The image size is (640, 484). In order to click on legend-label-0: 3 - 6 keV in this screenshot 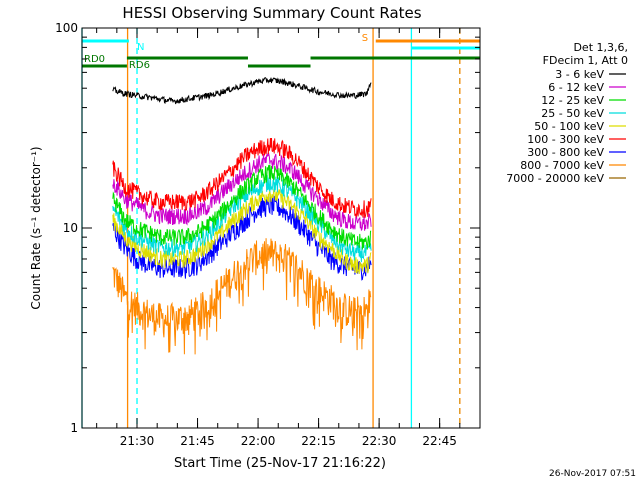, I will do `click(579, 74)`.